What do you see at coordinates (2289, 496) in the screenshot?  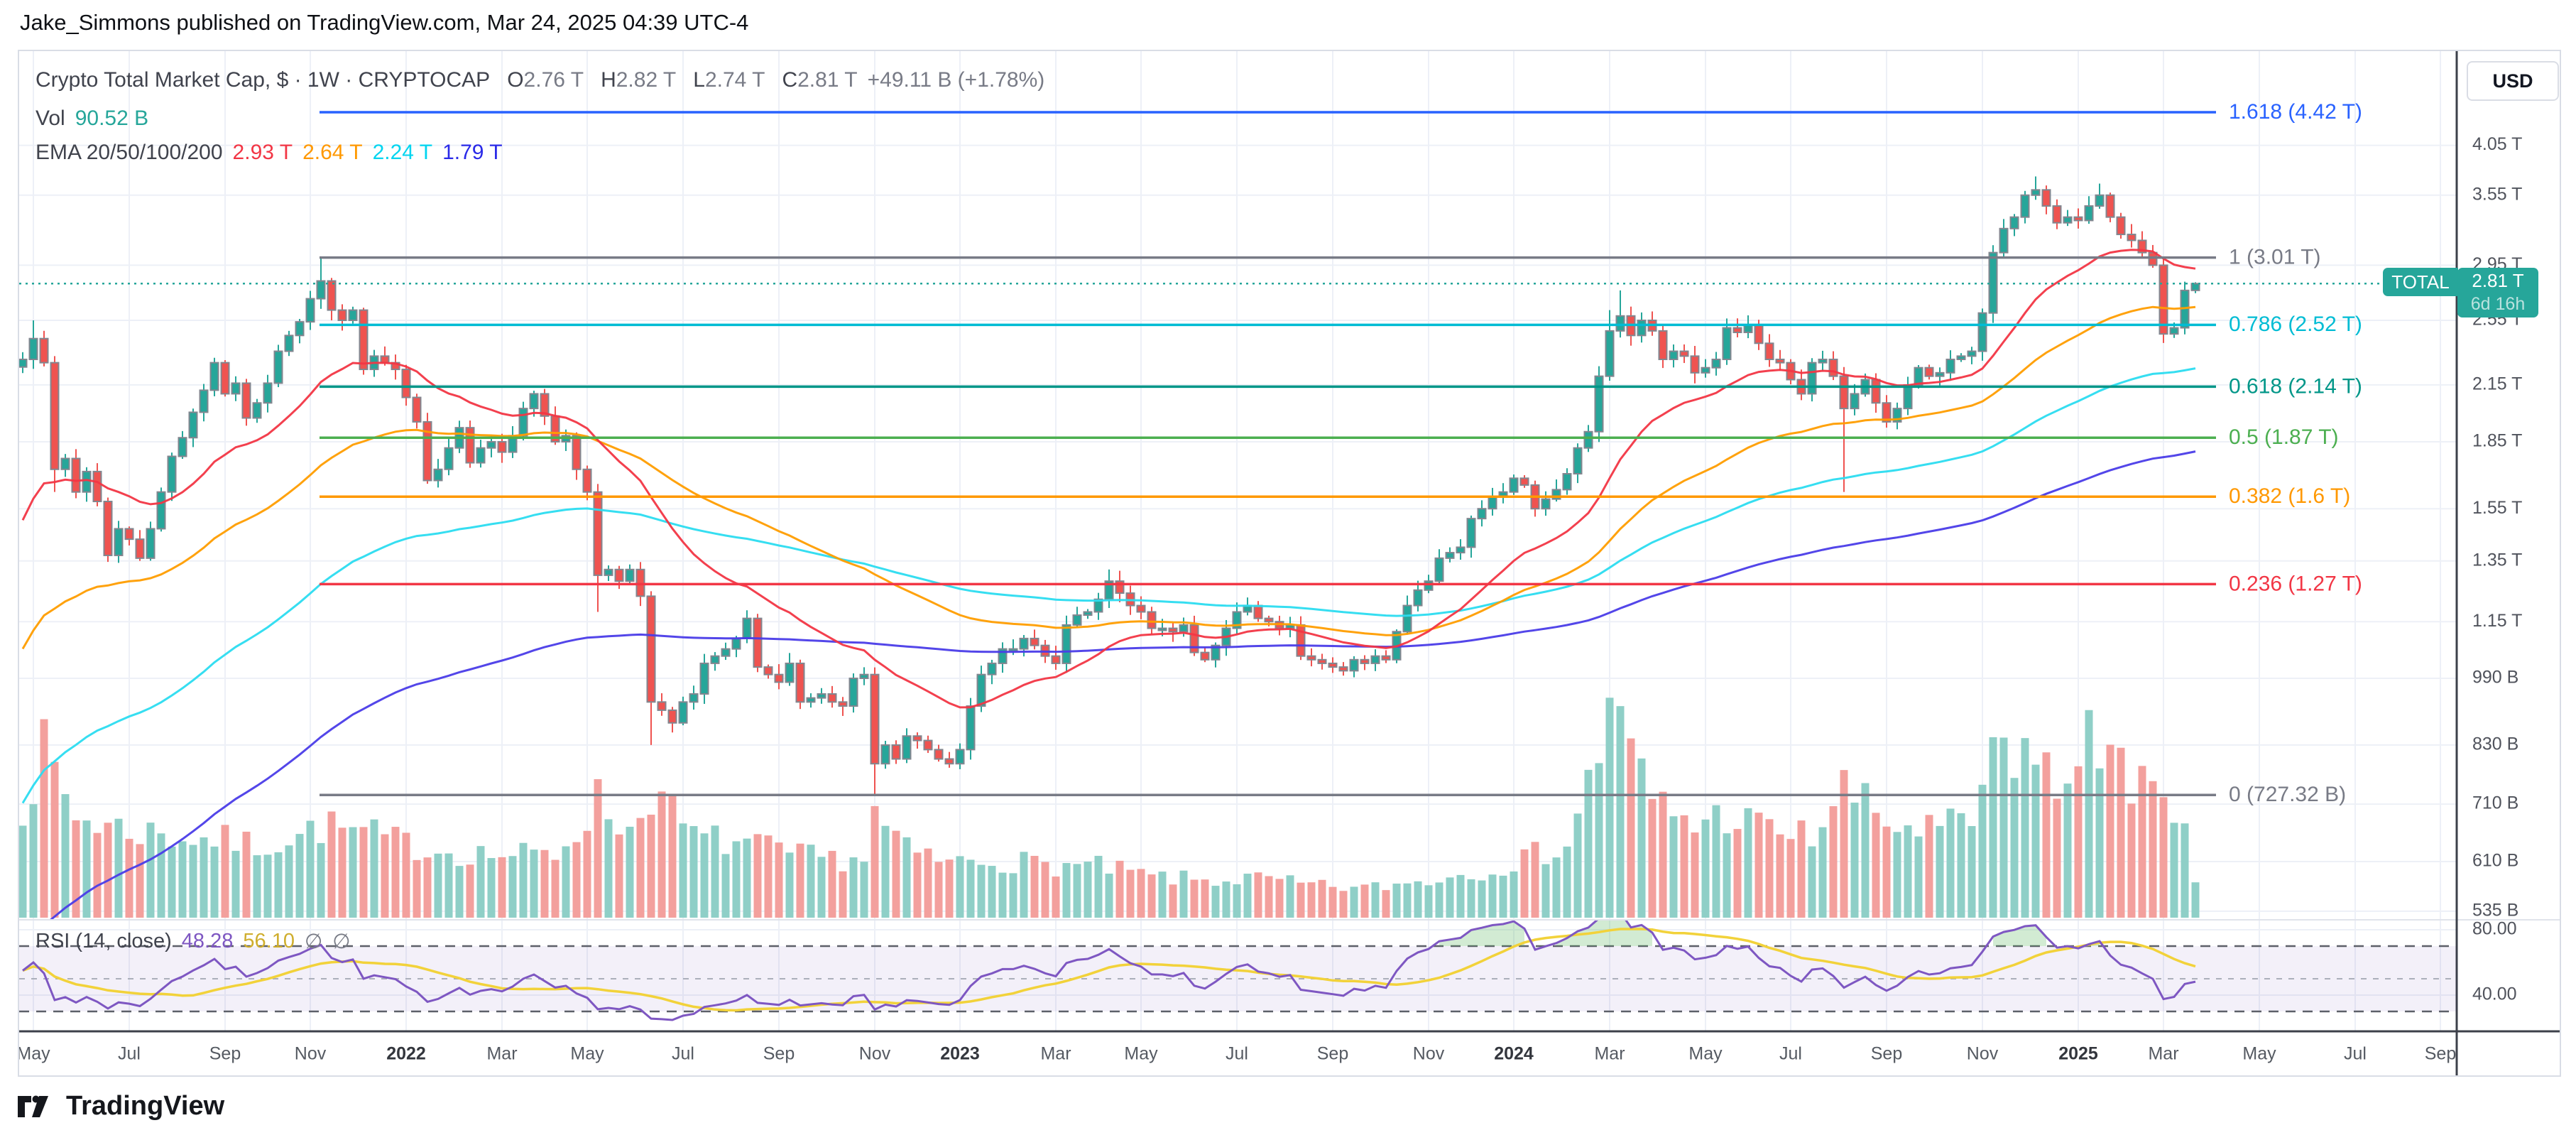 I see `fib-label-0.382: 0.382 (1.6 T)` at bounding box center [2289, 496].